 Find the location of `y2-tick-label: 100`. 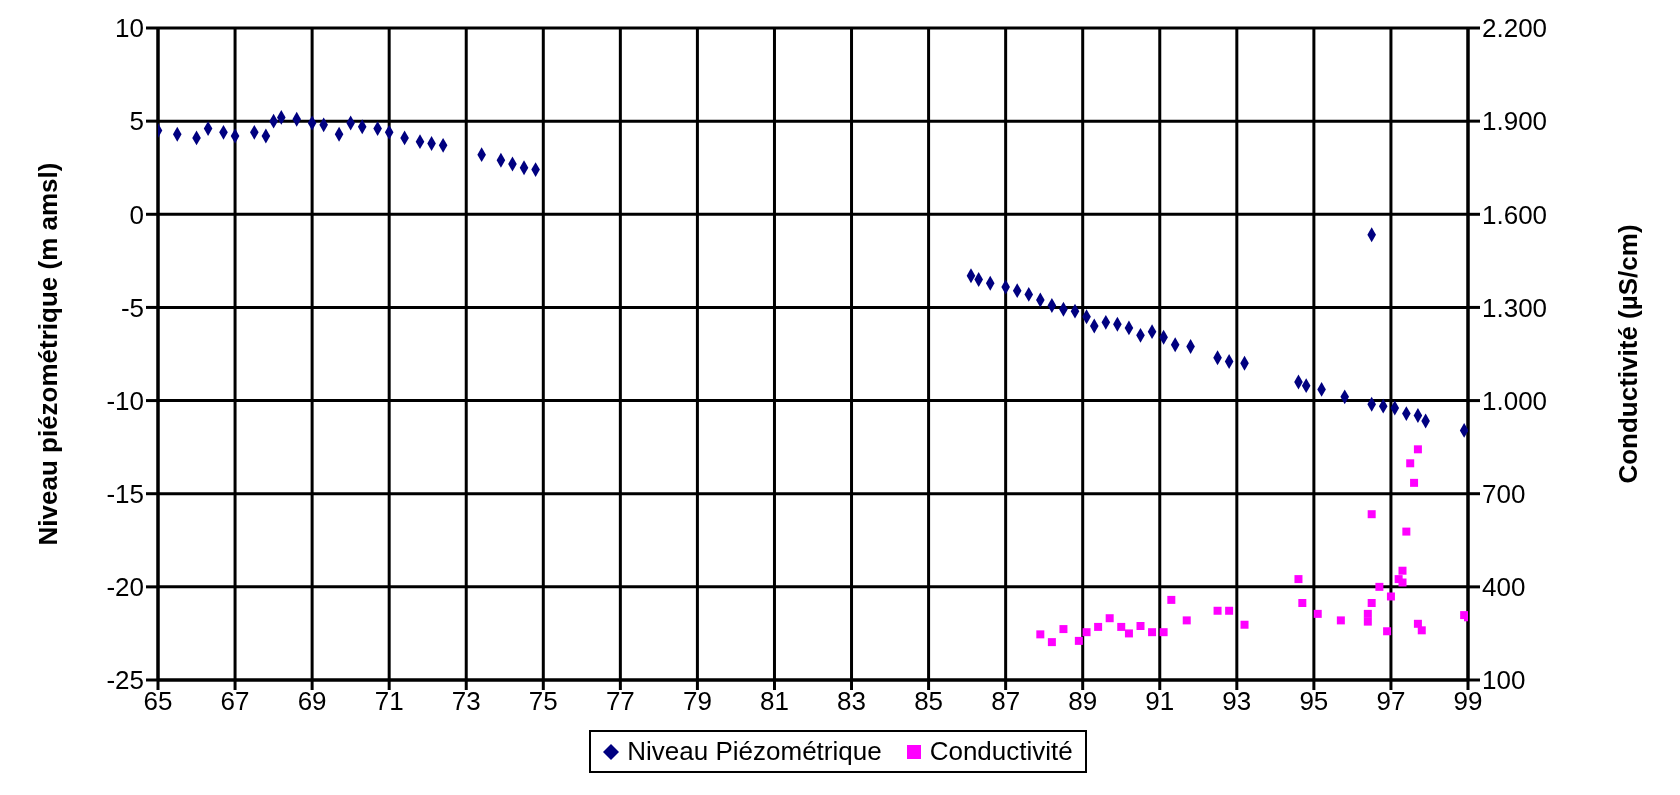

y2-tick-label: 100 is located at coordinates (1504, 680).